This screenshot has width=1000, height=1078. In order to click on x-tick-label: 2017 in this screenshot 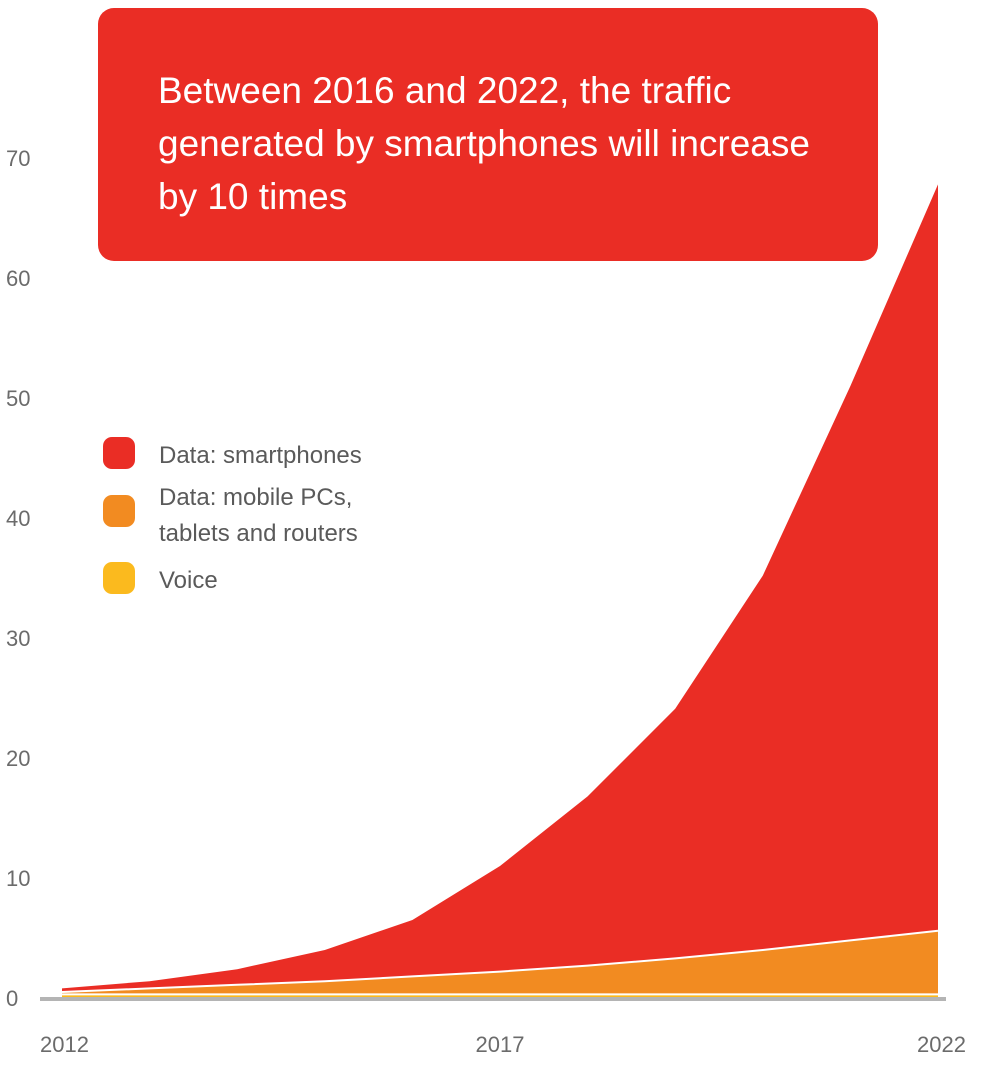, I will do `click(500, 1044)`.